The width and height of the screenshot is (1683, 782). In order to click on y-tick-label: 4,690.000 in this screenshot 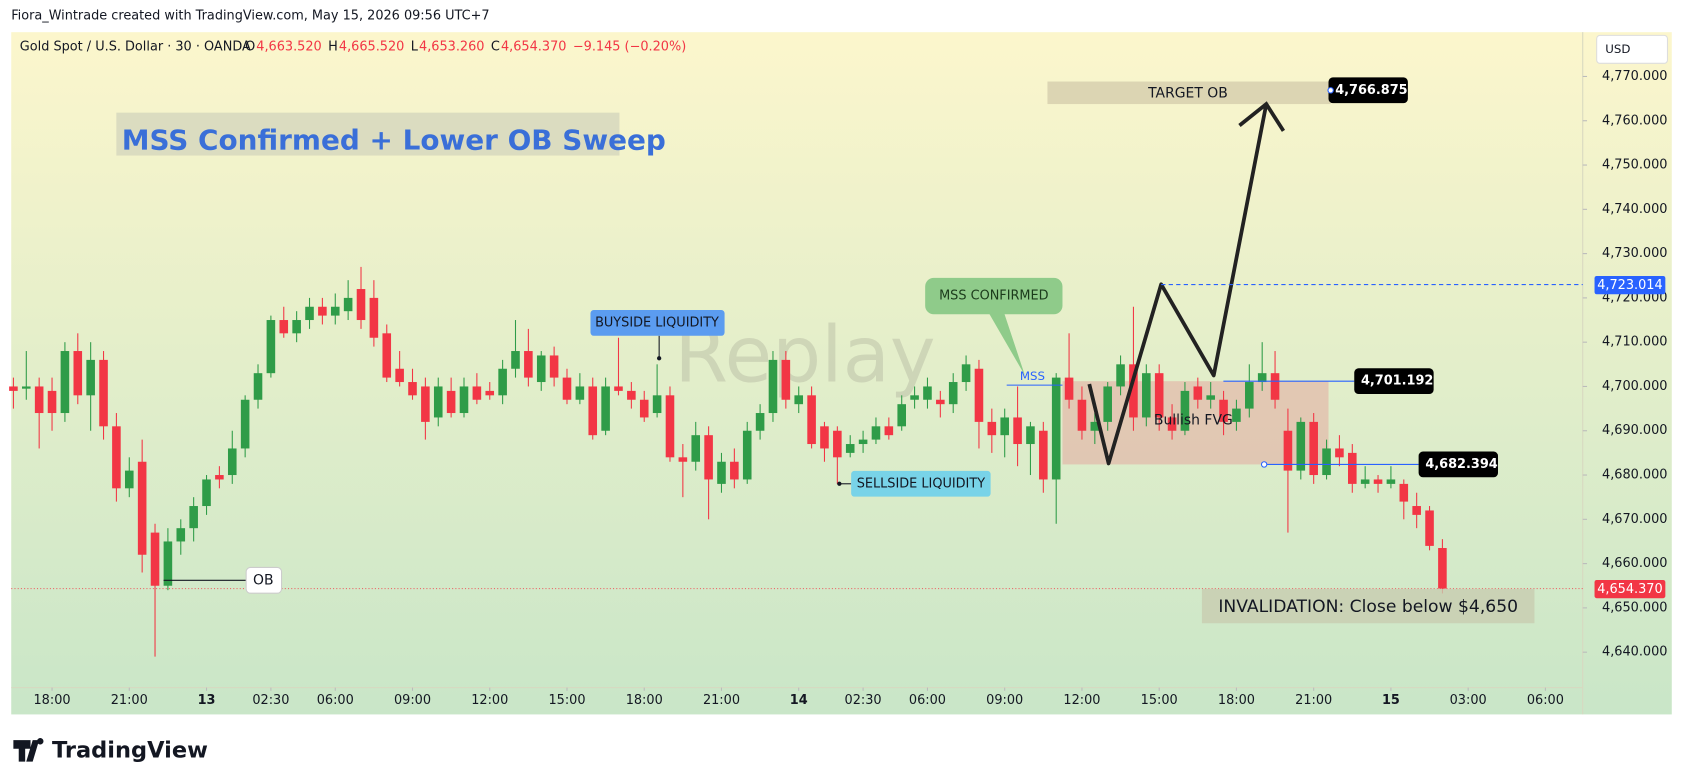, I will do `click(1634, 430)`.